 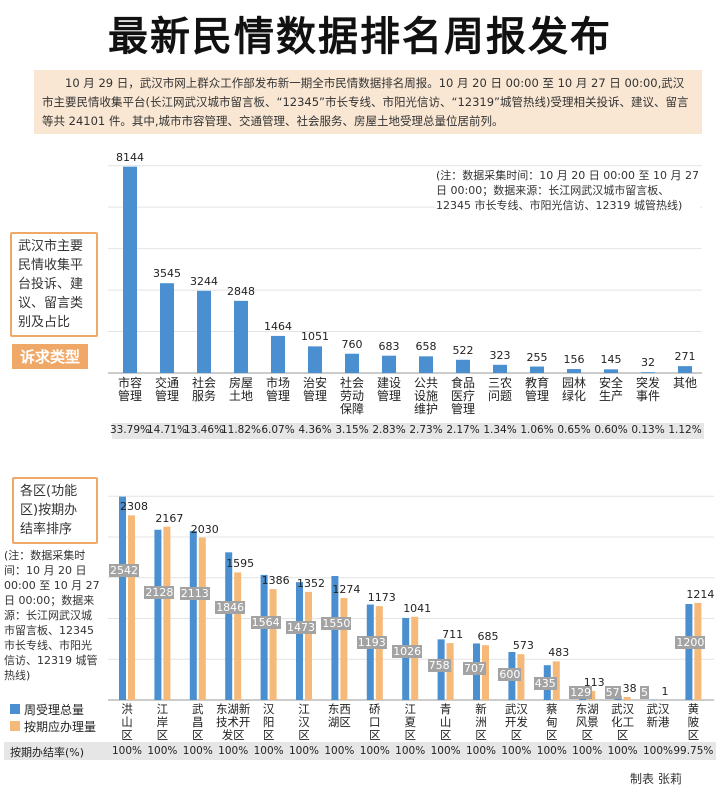 I want to click on share-label: 3.15%, so click(x=352, y=430).